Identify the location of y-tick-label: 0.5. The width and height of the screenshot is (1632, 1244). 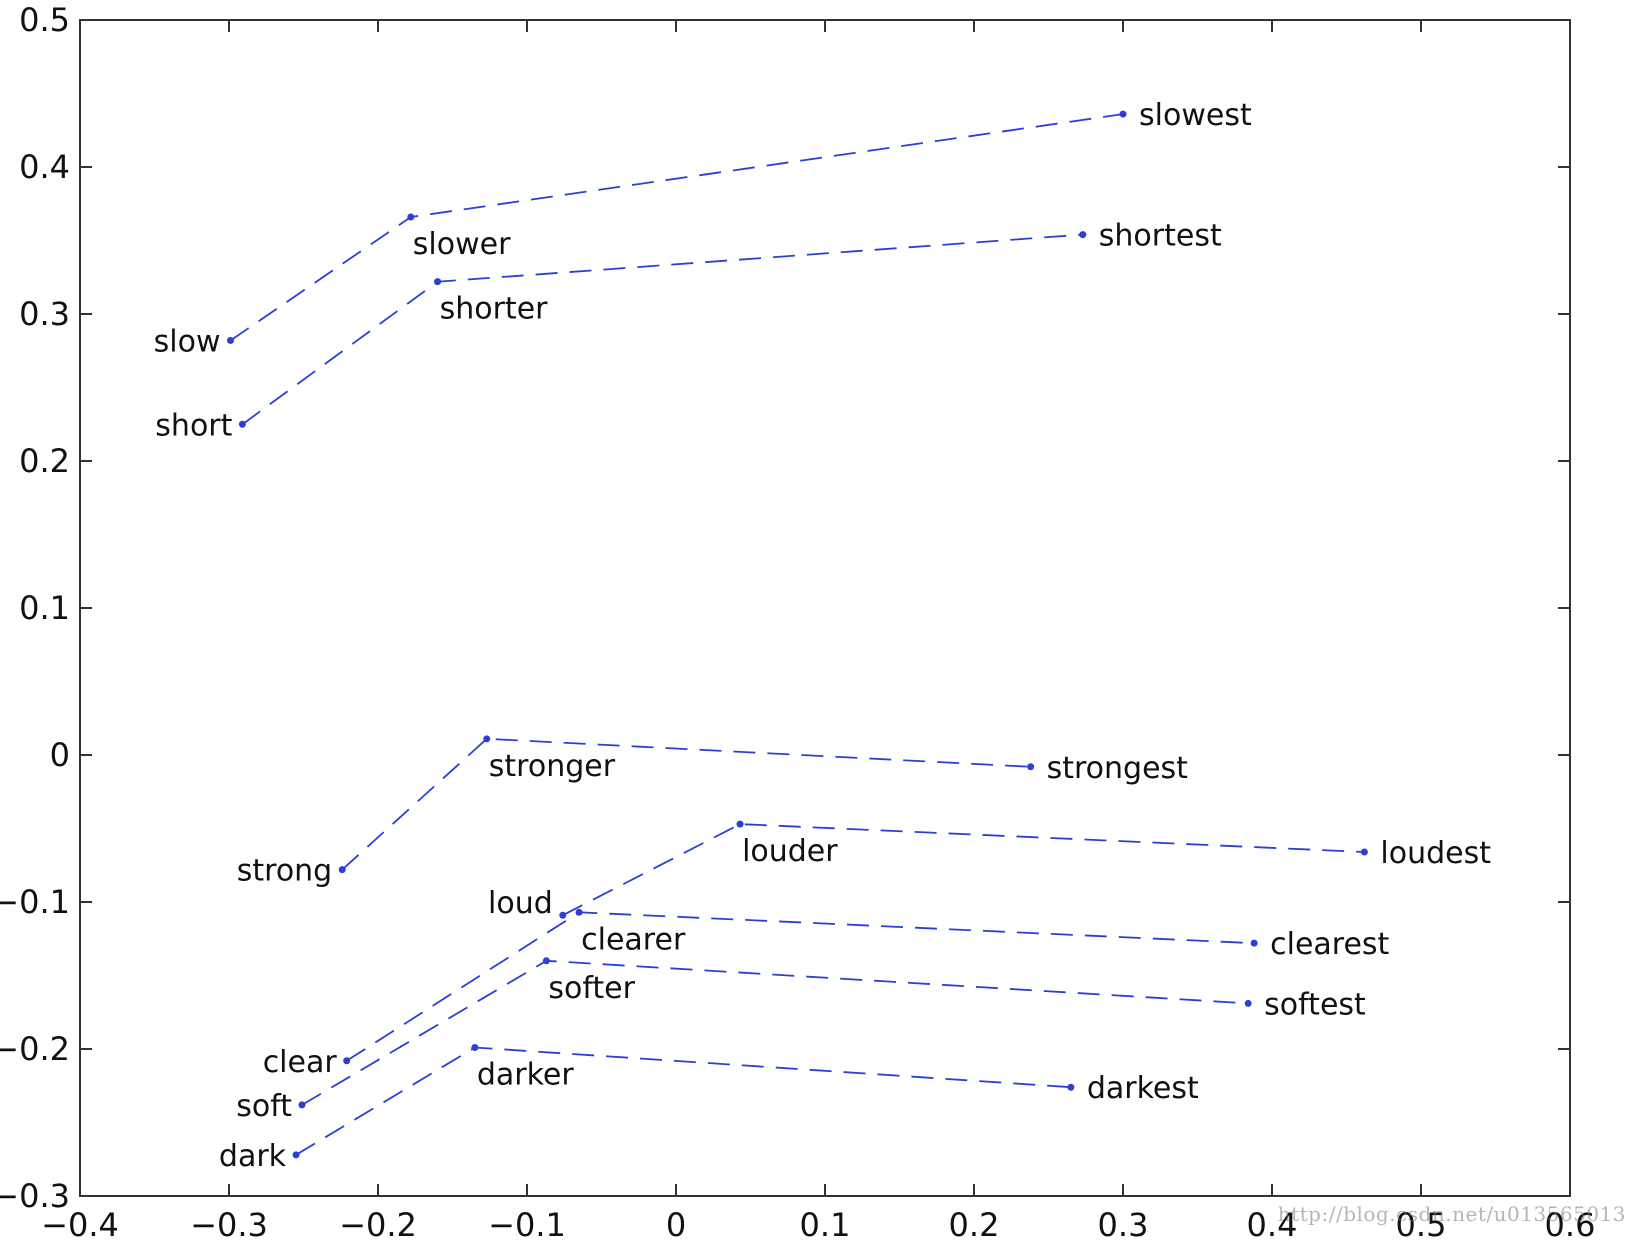
(44, 20).